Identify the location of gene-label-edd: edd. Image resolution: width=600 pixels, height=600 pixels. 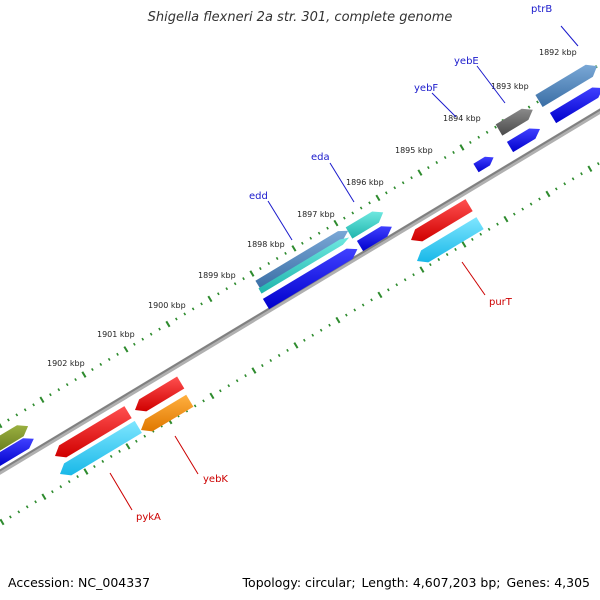
(258, 196).